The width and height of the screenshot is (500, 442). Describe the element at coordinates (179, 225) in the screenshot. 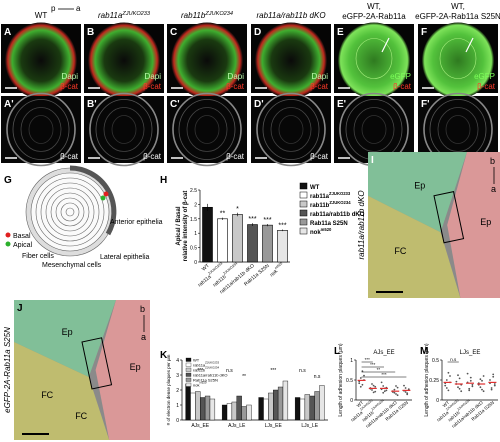

I see `y-axis-label: Apical / Basal` at that location.